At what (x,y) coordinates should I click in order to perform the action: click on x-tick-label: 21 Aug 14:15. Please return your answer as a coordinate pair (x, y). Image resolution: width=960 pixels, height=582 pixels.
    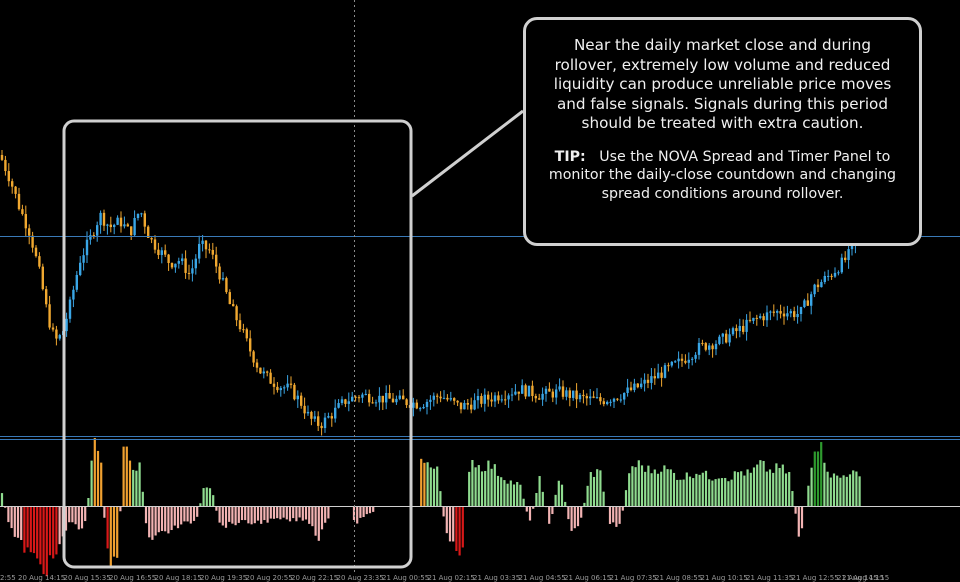
    Looking at the image, I should click on (860, 578).